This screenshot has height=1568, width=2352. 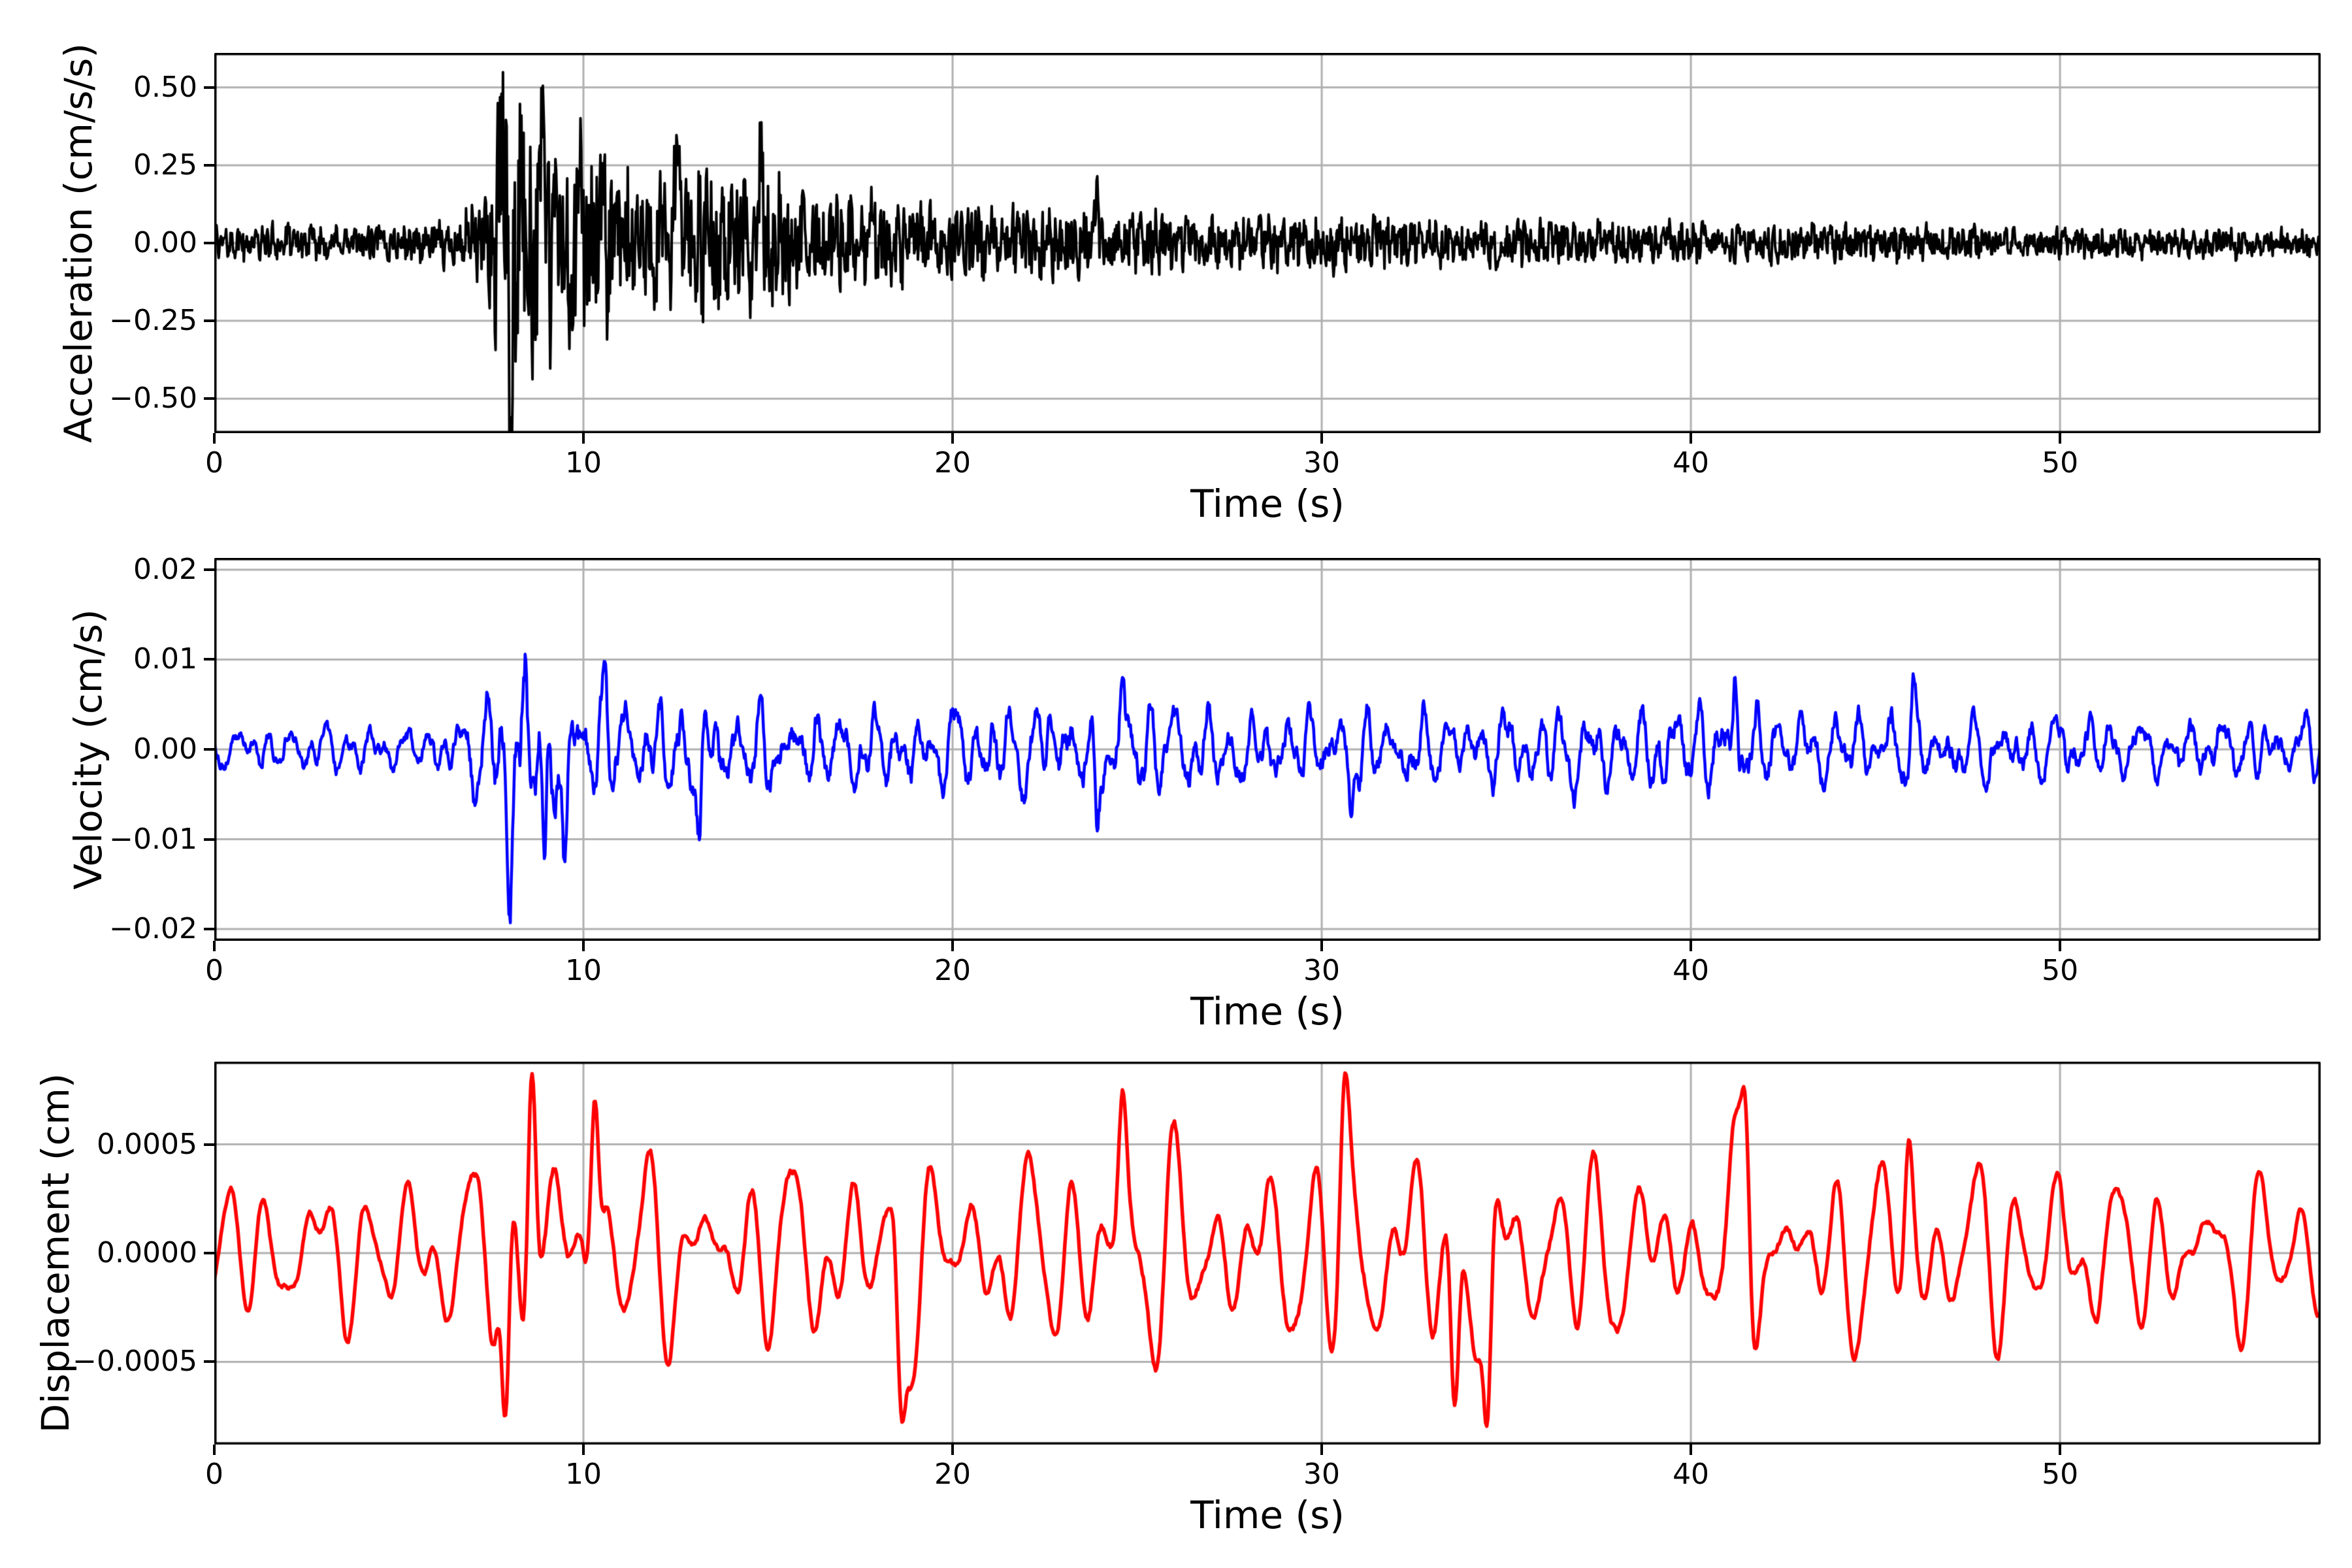 I want to click on displacement-y-tick-label: −0.0005, so click(x=135, y=1362).